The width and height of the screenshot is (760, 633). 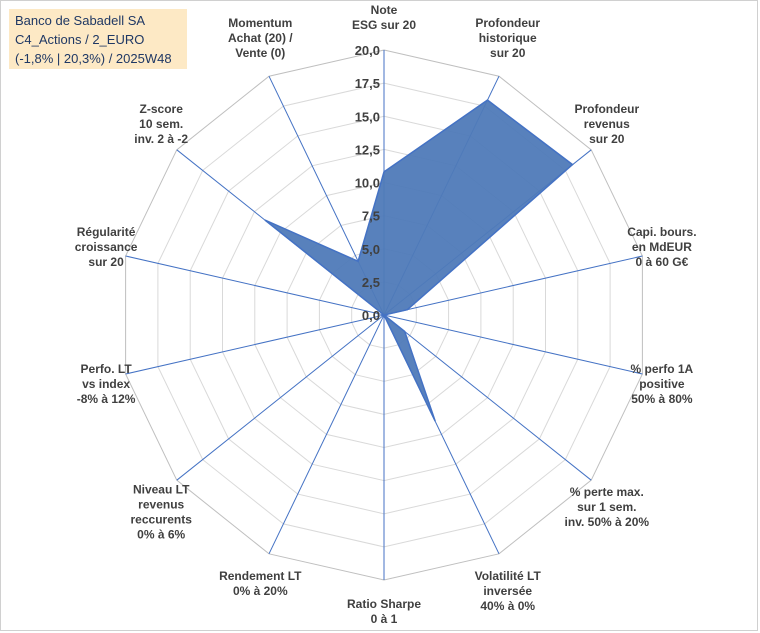 I want to click on axis-label: Profondeur historique sur 20, so click(x=507, y=38).